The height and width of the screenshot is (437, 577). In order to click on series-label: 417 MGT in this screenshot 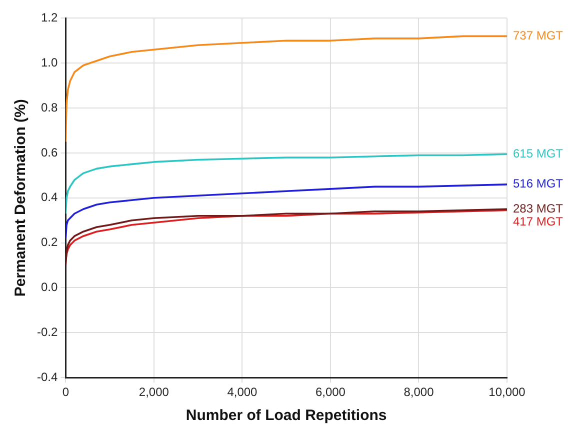, I will do `click(538, 221)`.